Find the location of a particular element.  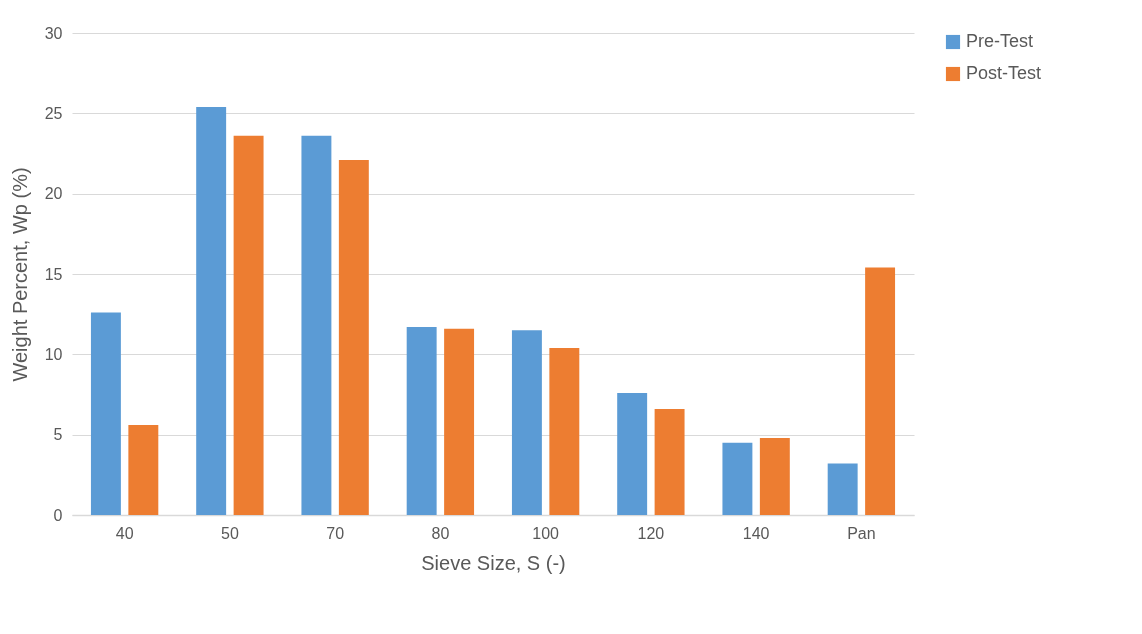

y-tick-label: 5 is located at coordinates (58, 435).